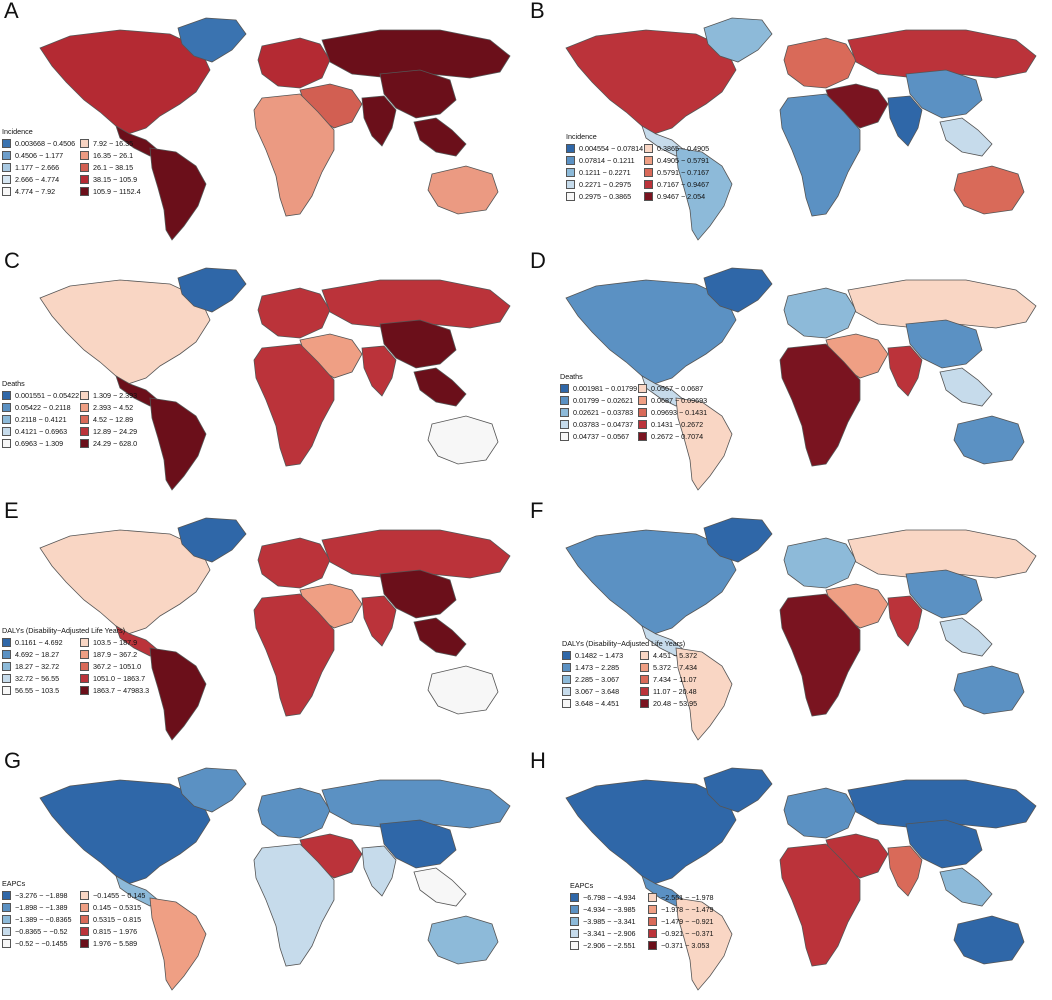  What do you see at coordinates (115, 443) in the screenshot?
I see `legend-label: 24.29 − 628.0` at bounding box center [115, 443].